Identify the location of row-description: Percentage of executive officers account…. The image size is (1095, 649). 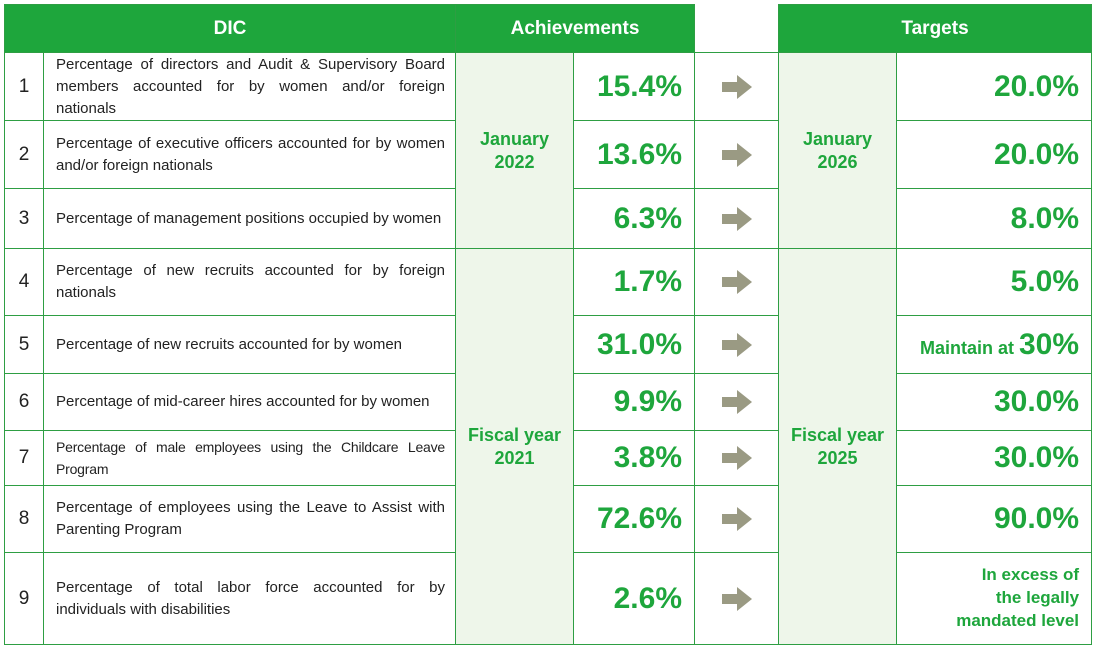
(249, 154).